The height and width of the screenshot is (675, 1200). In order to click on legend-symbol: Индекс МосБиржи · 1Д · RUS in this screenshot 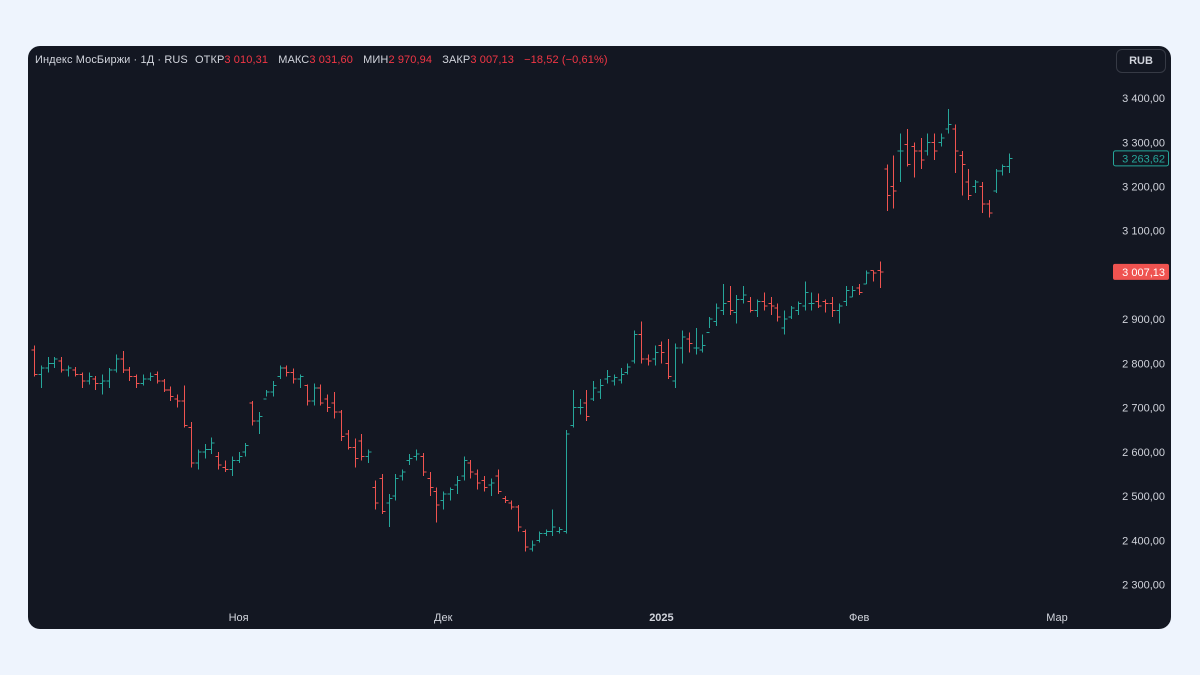, I will do `click(111, 60)`.